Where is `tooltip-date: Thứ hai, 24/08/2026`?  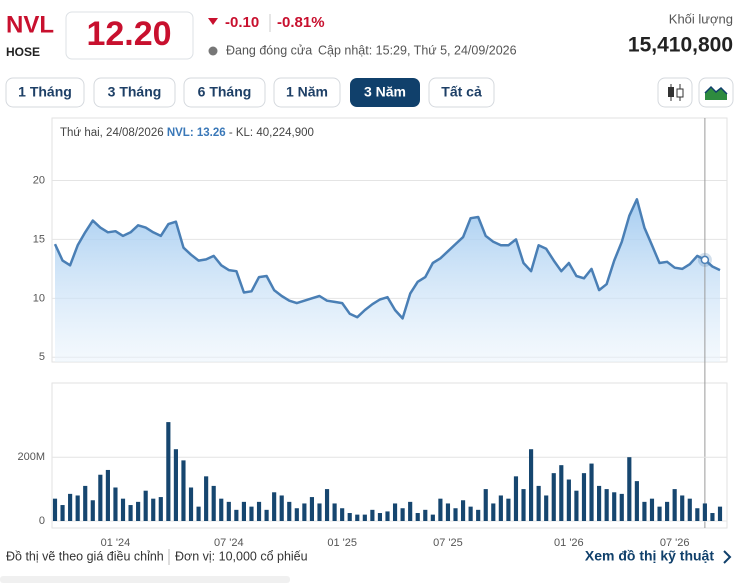
tooltip-date: Thứ hai, 24/08/2026 is located at coordinates (112, 133).